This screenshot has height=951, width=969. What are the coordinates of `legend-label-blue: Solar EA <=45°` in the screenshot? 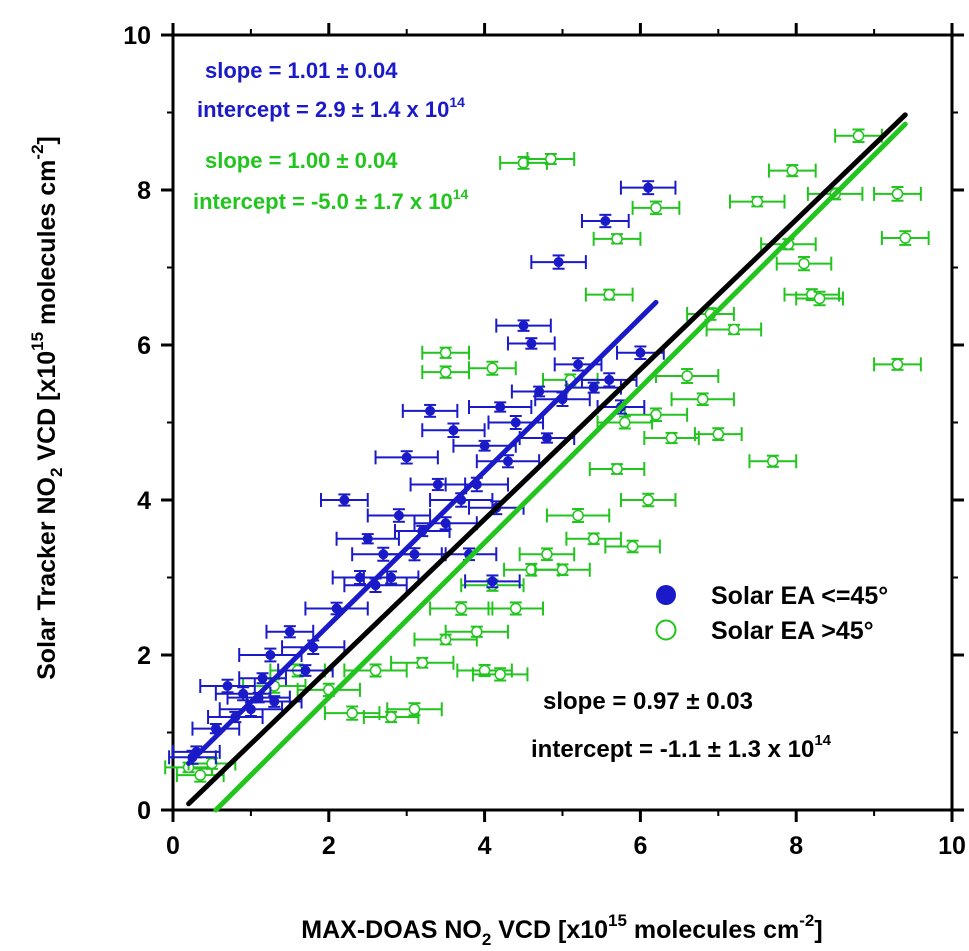 It's located at (799, 596).